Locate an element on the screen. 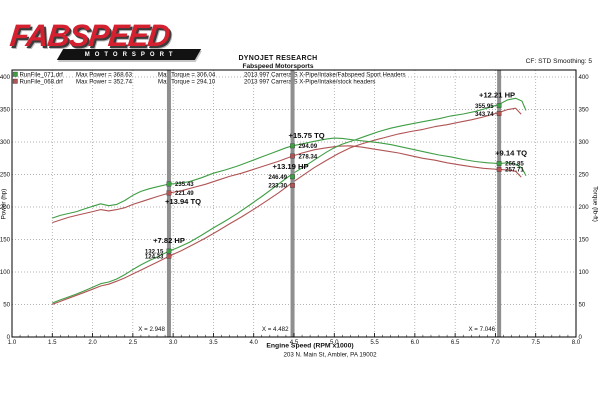  annotation-value-tq-gain-2: 294.09 is located at coordinates (308, 146).